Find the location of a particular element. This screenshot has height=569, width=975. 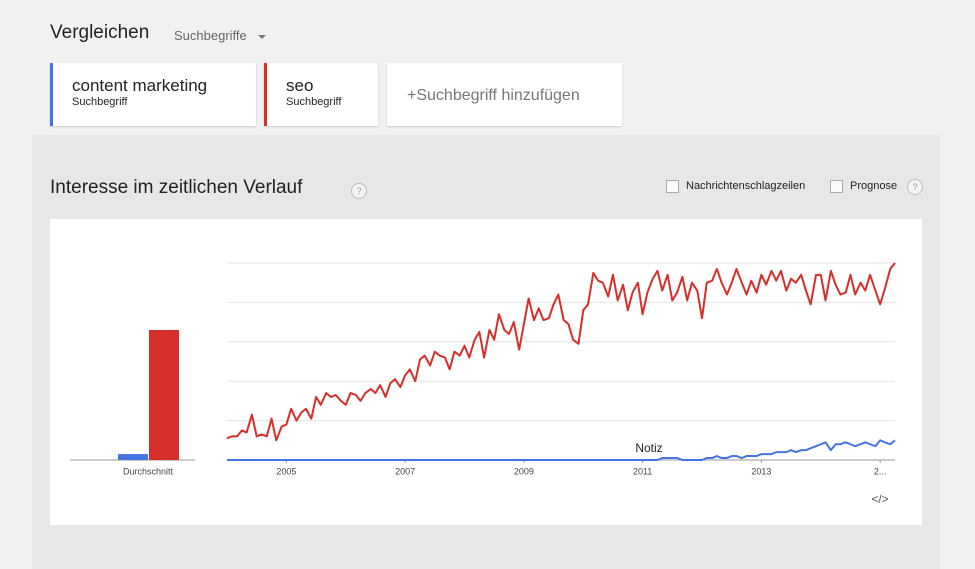

x-tick-label: 2005 is located at coordinates (286, 471).